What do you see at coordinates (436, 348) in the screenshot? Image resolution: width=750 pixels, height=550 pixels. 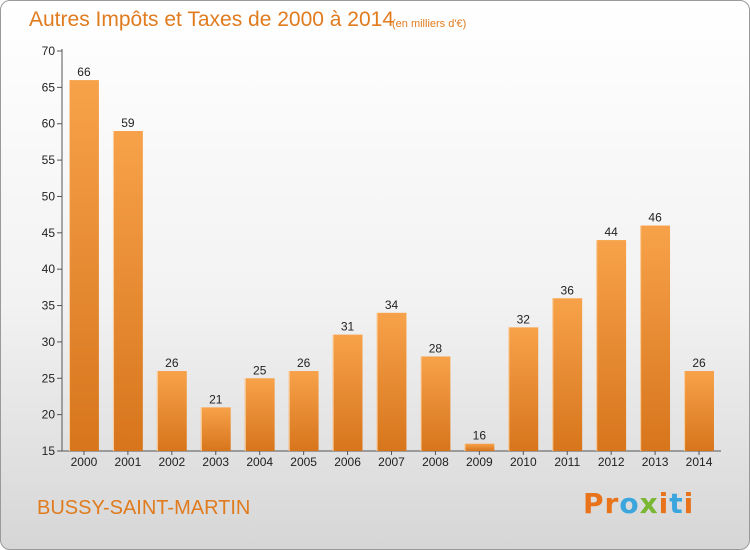 I see `bar-value-label: 28` at bounding box center [436, 348].